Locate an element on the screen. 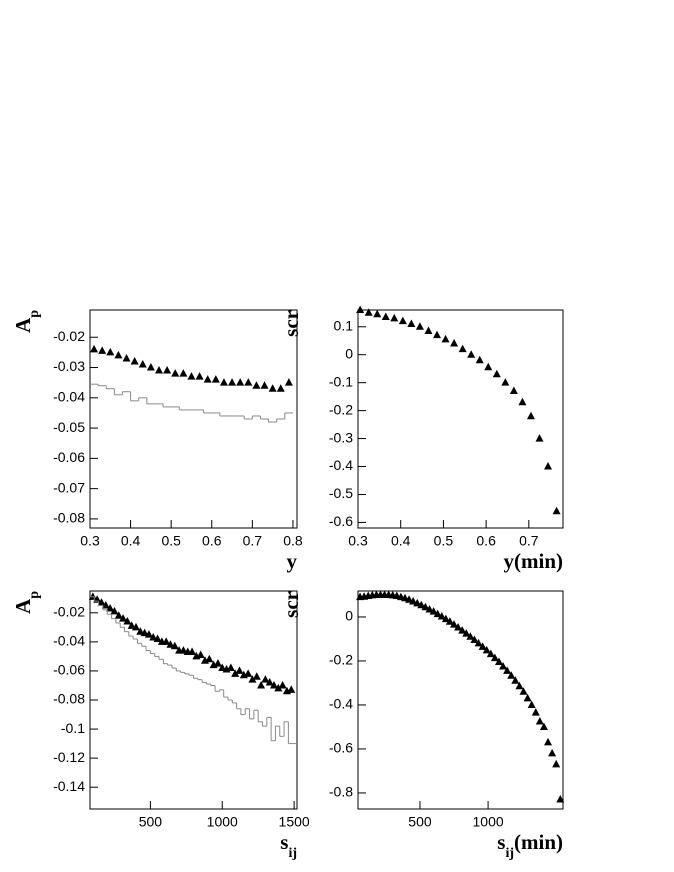 The image size is (674, 872). x-tick-label: 0.3 is located at coordinates (358, 541).